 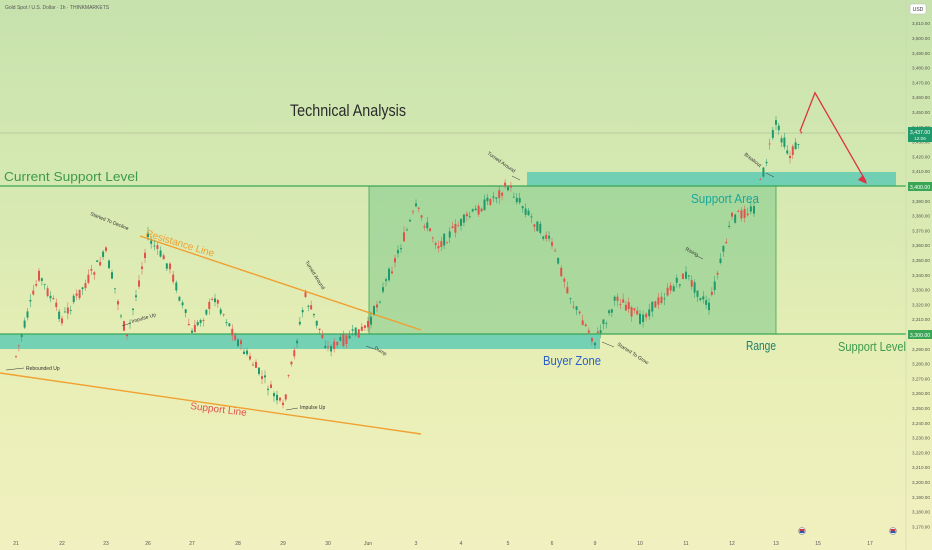 What do you see at coordinates (376, 352) in the screenshot?
I see `note-dump: Dump` at bounding box center [376, 352].